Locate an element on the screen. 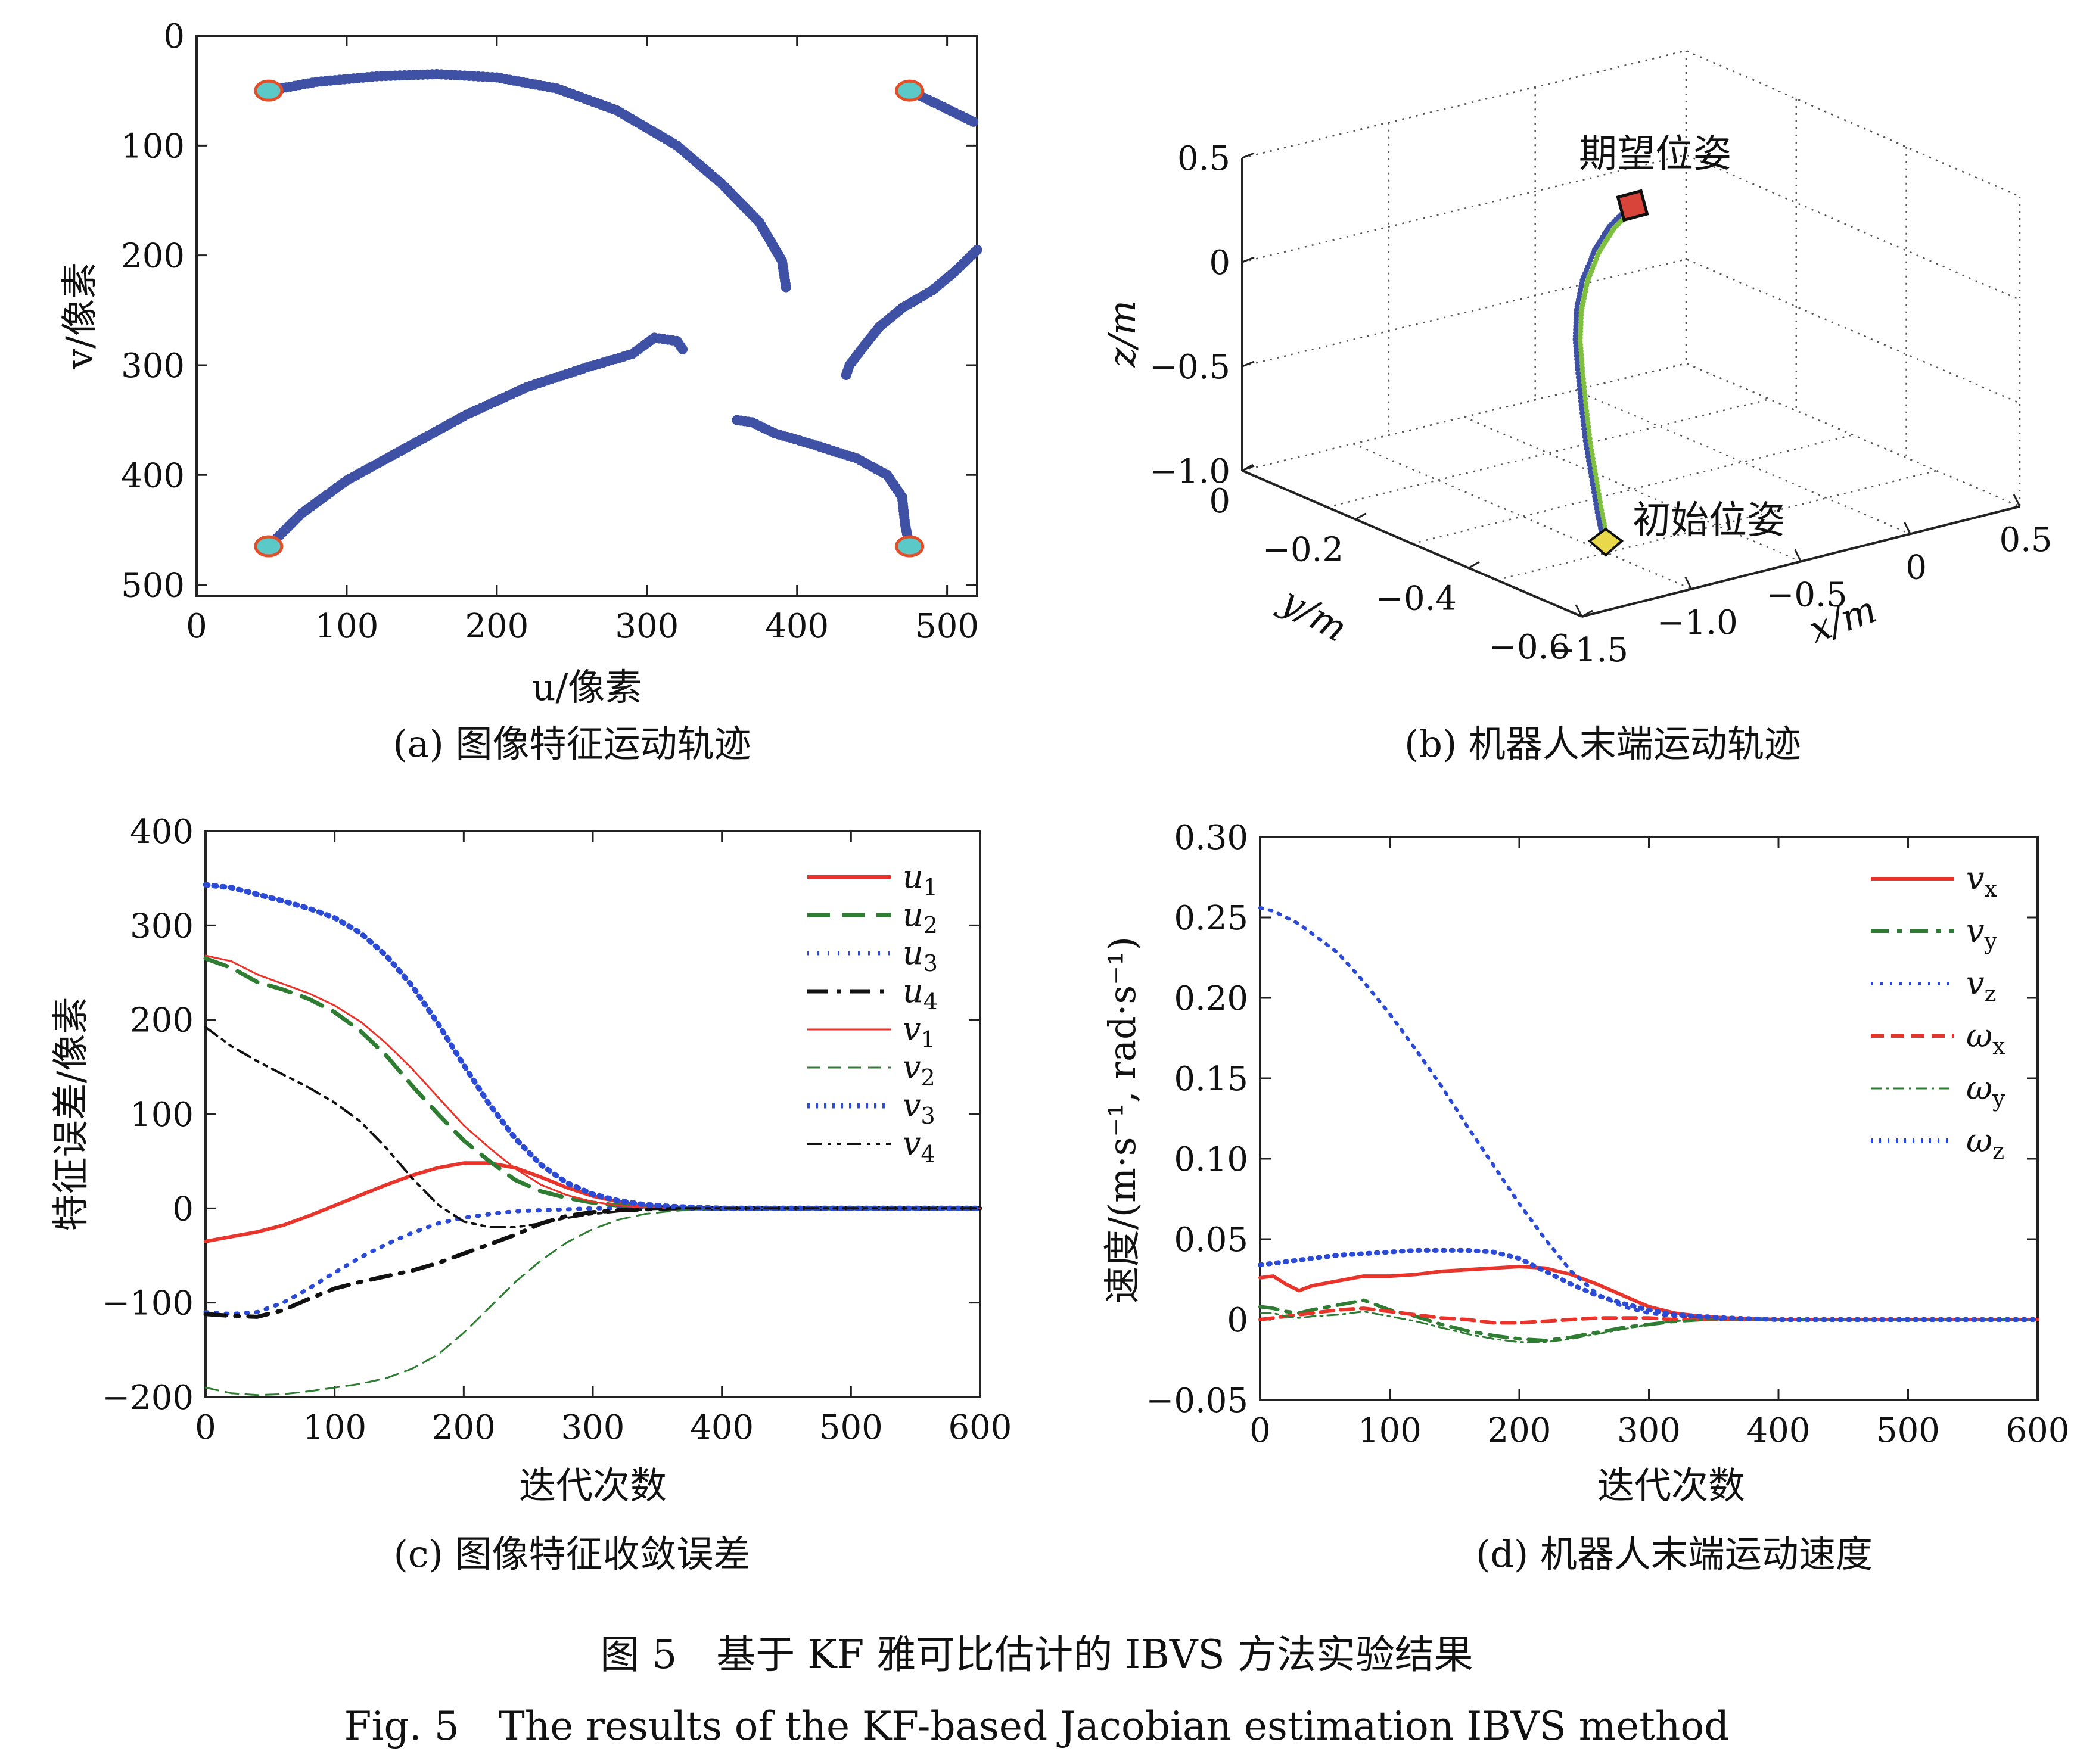 The image size is (2074, 1764). legend-label: ωx is located at coordinates (1985, 1038).